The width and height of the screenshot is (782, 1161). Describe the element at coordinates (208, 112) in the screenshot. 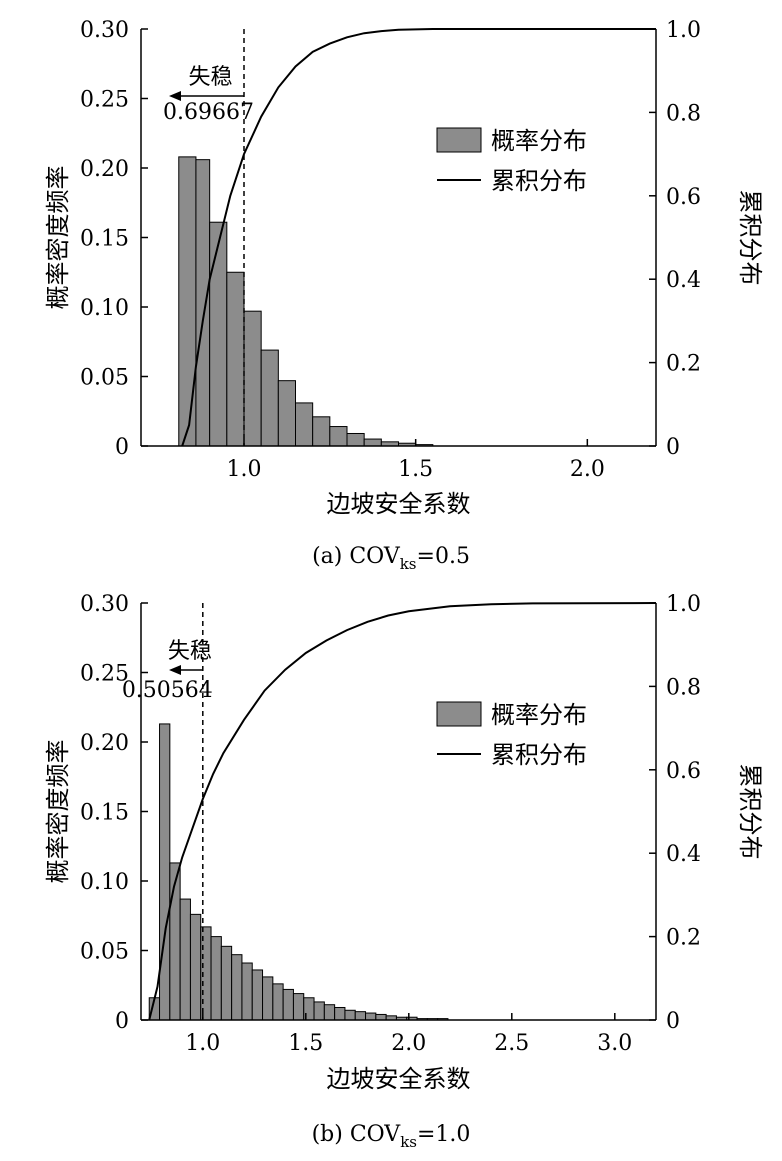

I see `annotation-value: 0.69667` at that location.